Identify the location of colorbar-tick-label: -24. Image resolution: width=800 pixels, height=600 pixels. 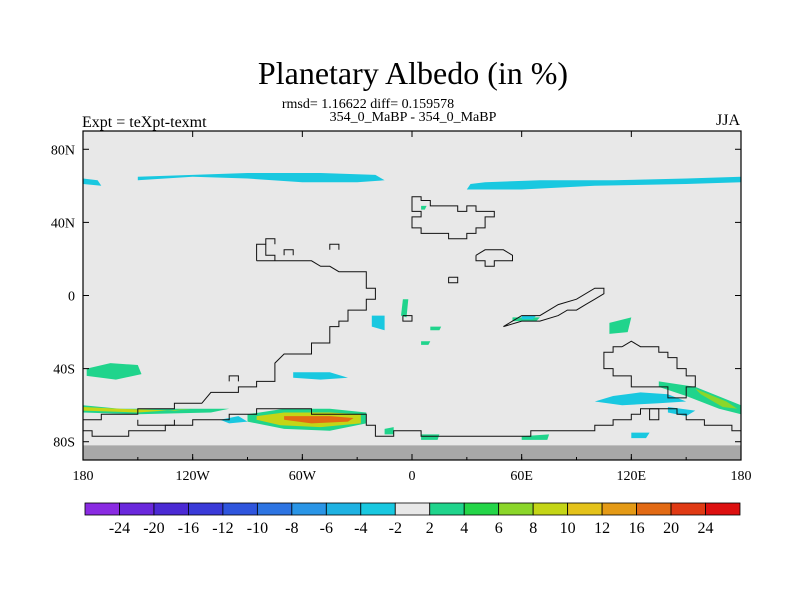
(119, 528).